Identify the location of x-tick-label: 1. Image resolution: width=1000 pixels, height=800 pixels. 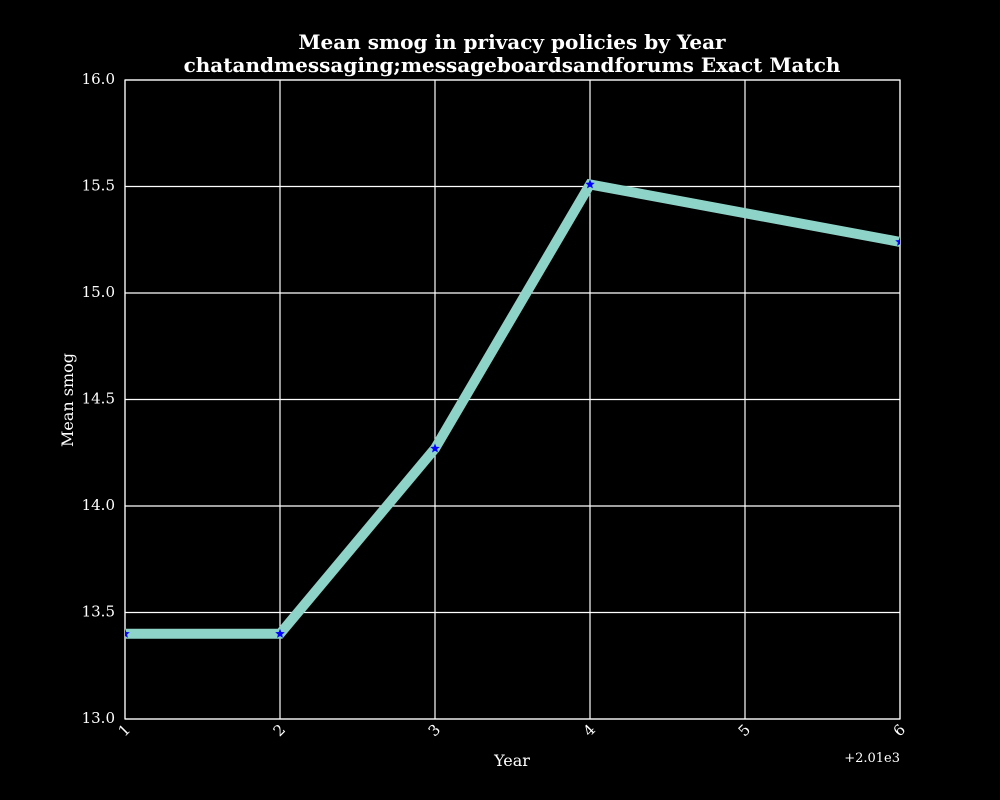
(124, 730).